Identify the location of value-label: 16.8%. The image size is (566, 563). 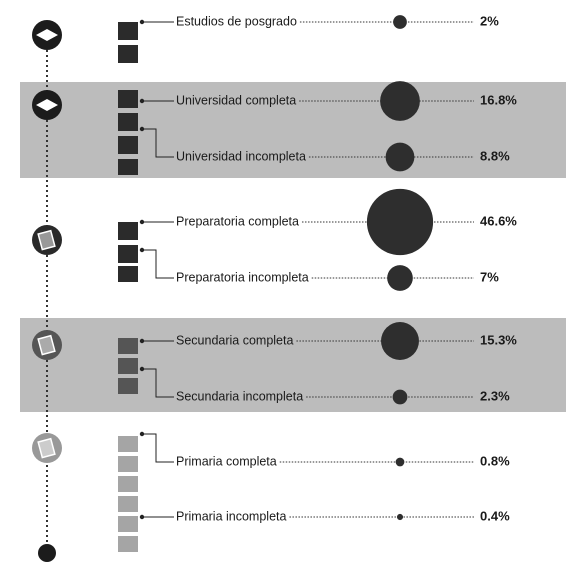
(498, 99).